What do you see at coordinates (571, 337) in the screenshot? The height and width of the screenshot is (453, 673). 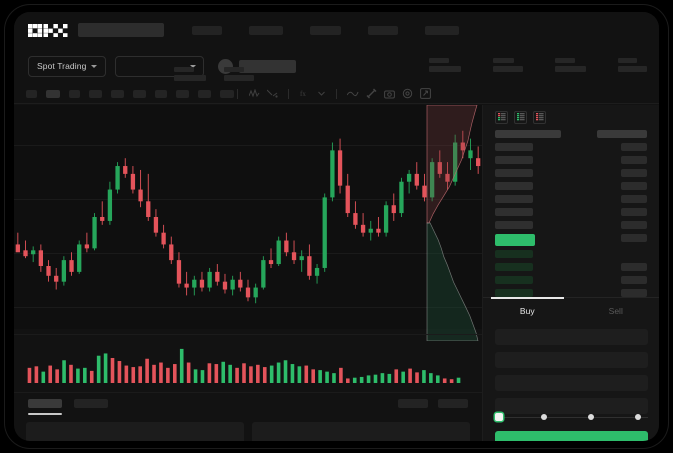 I see `order-price-field` at bounding box center [571, 337].